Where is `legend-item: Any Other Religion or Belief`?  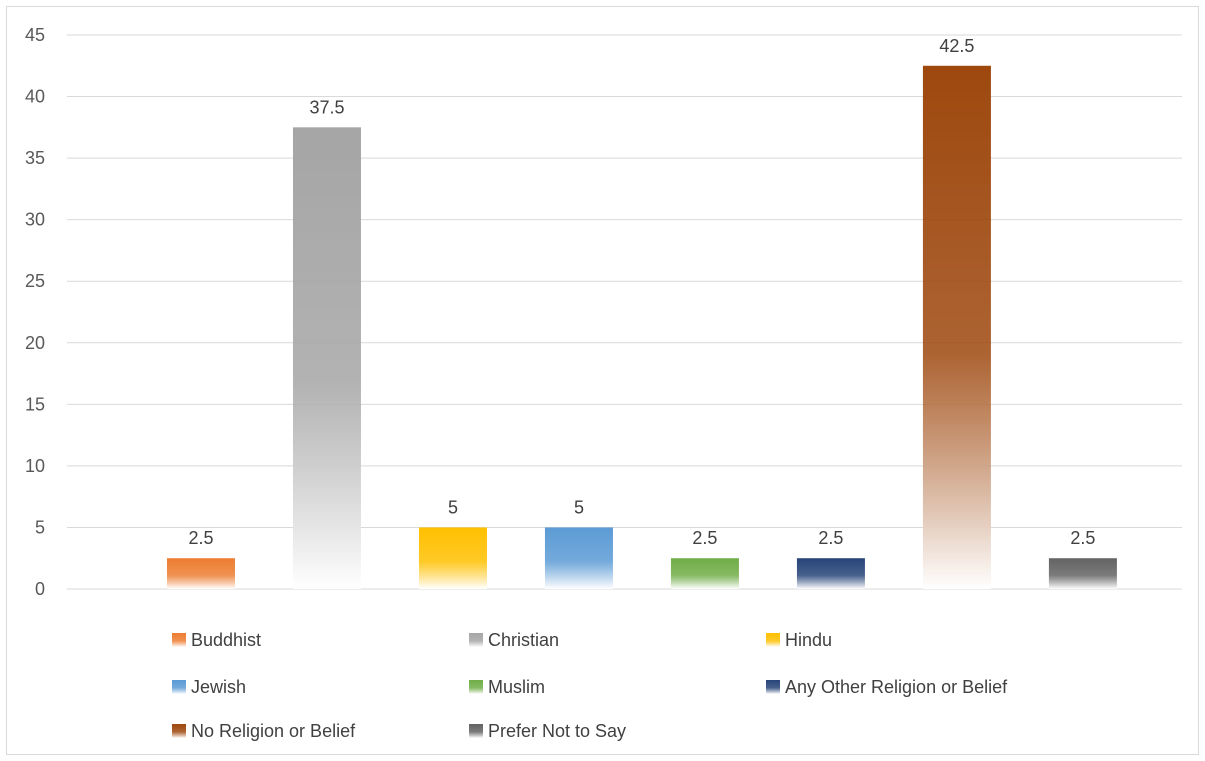
legend-item: Any Other Religion or Belief is located at coordinates (887, 687).